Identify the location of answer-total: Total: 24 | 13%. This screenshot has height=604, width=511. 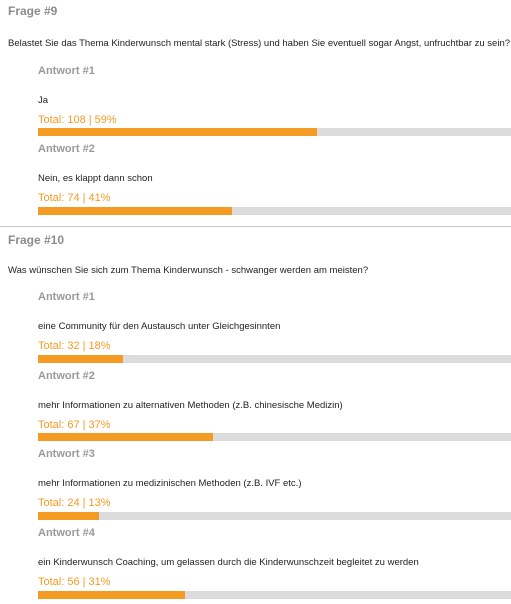
(74, 503).